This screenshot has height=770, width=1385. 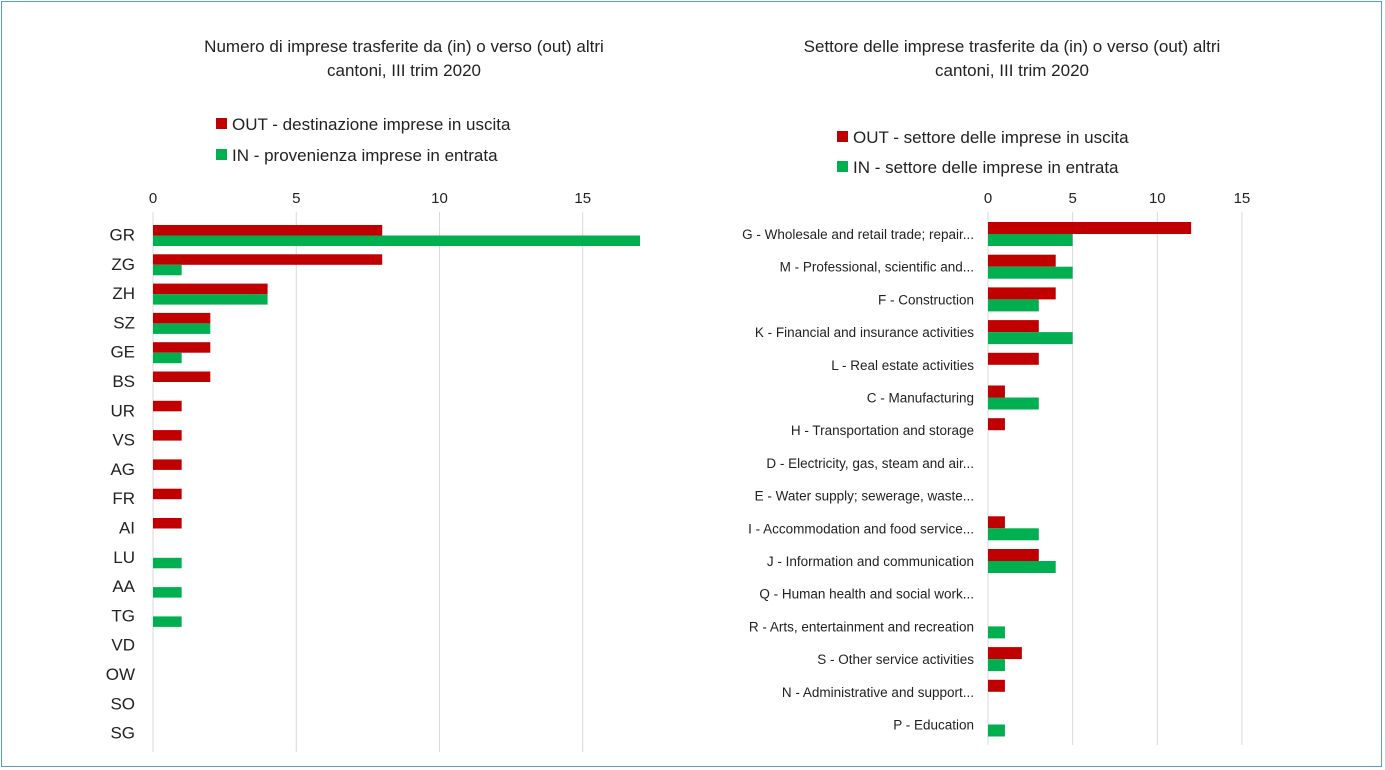 I want to click on left-category-label: AG, so click(x=122, y=469).